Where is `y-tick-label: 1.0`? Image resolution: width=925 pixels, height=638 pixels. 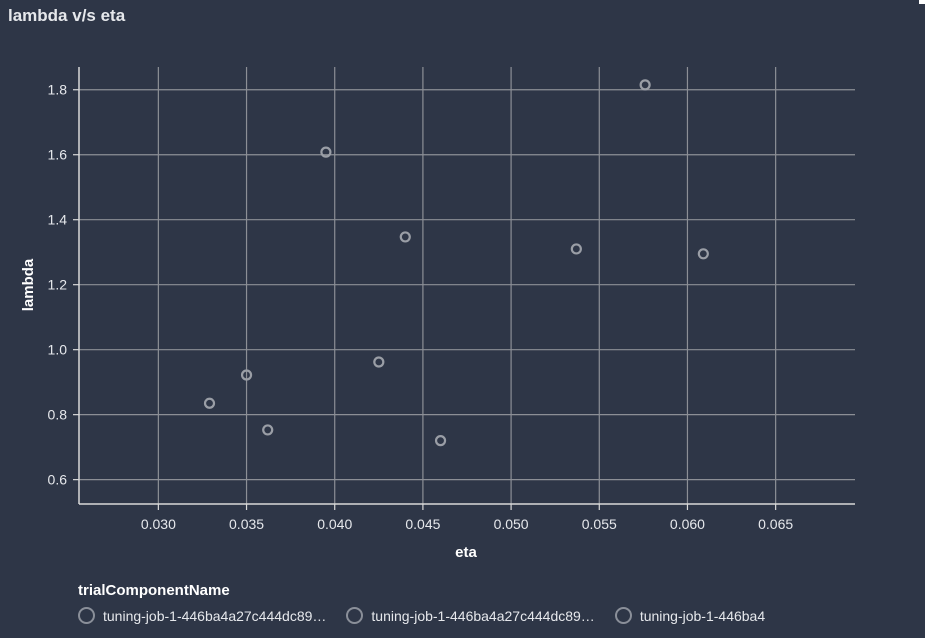
y-tick-label: 1.0 is located at coordinates (58, 350).